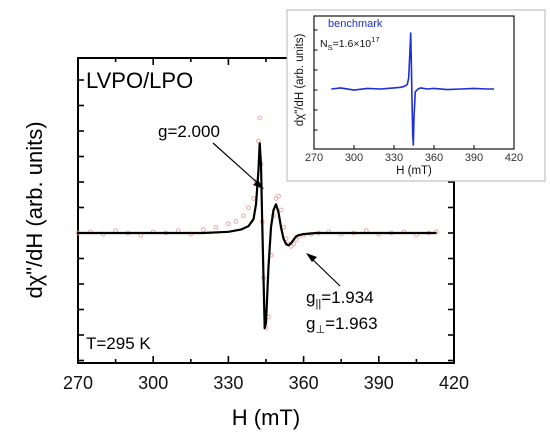  What do you see at coordinates (139, 80) in the screenshot?
I see `main-title: LVPO/LPO` at bounding box center [139, 80].